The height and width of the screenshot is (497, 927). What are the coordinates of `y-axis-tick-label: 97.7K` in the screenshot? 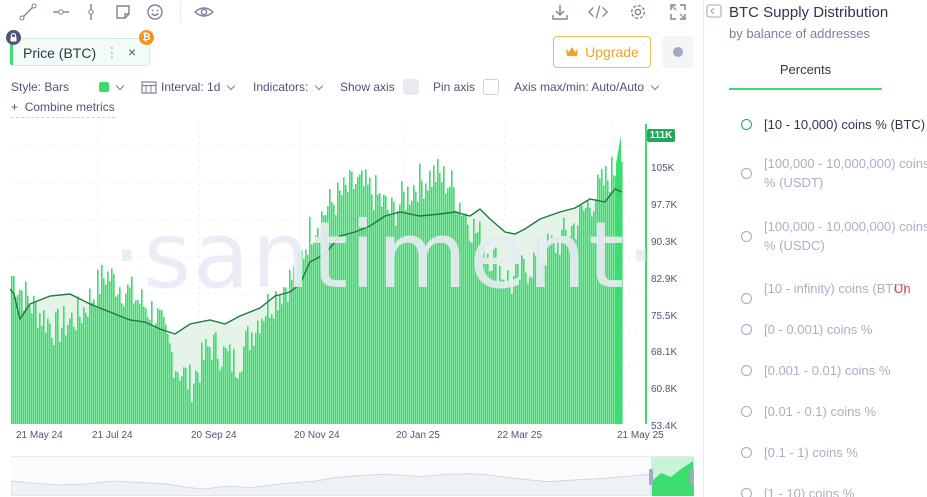 It's located at (664, 205).